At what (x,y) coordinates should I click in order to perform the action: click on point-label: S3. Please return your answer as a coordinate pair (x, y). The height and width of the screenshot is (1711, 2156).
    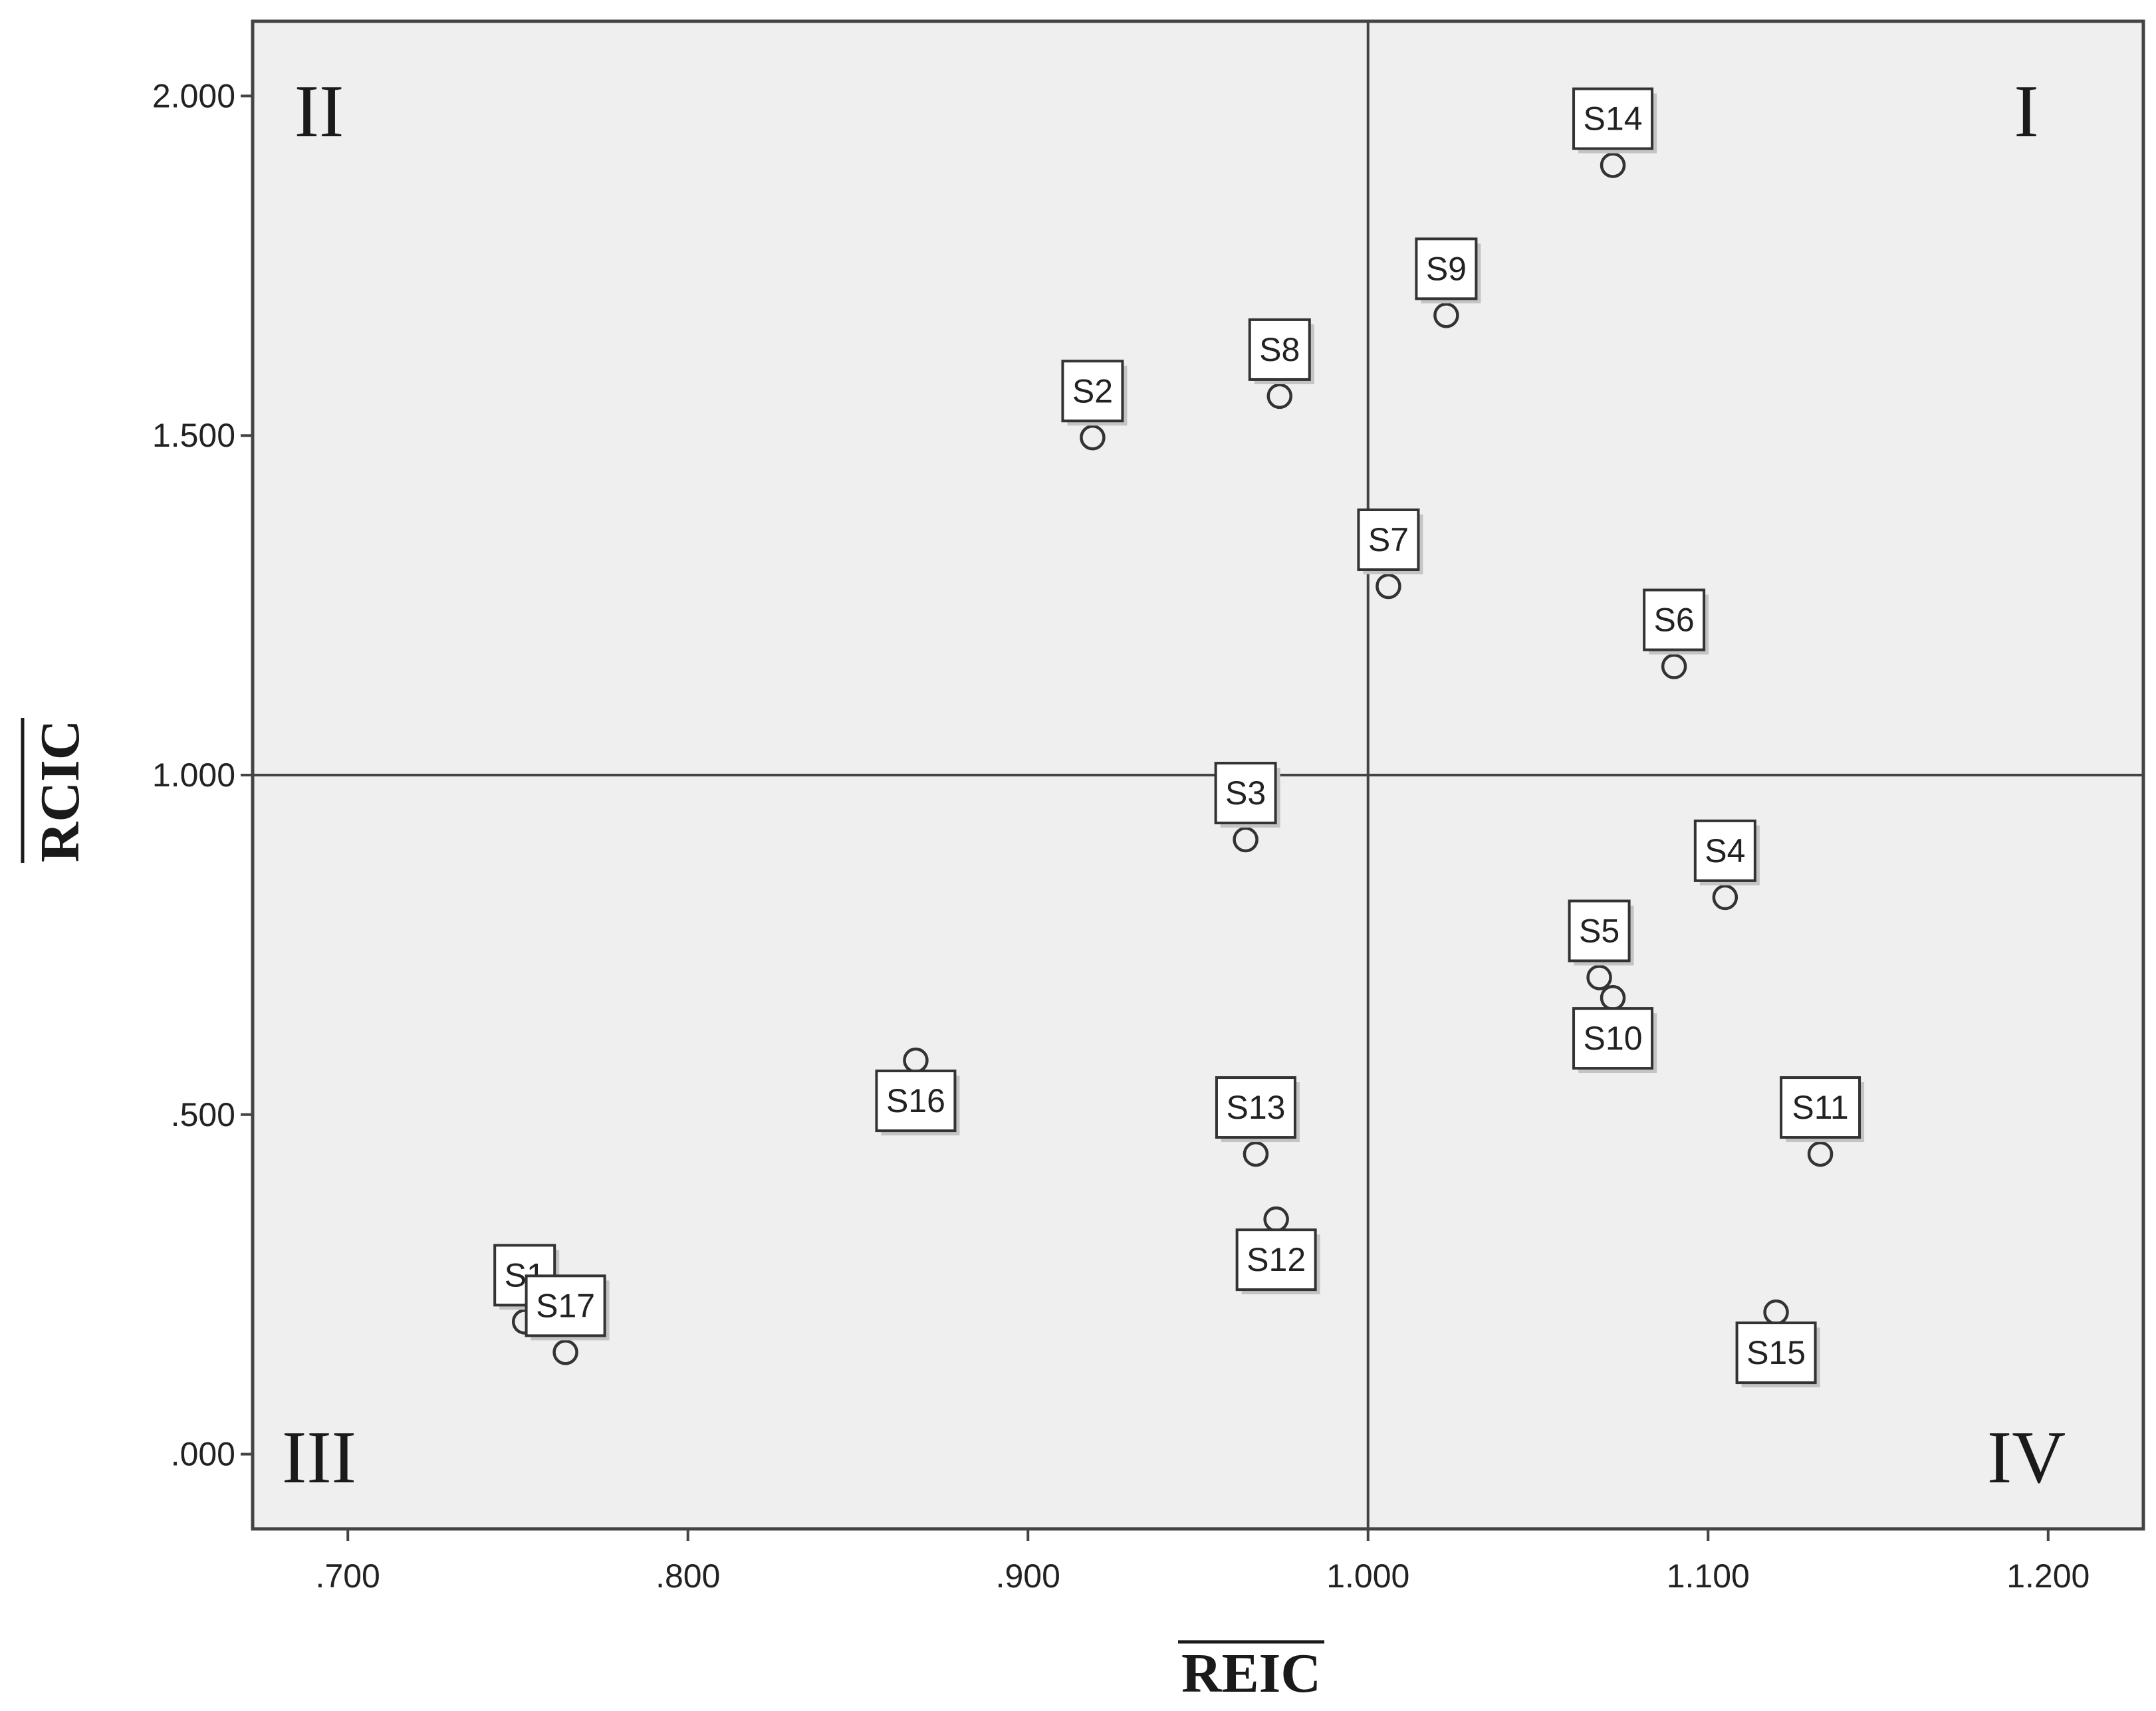
    Looking at the image, I should click on (1246, 793).